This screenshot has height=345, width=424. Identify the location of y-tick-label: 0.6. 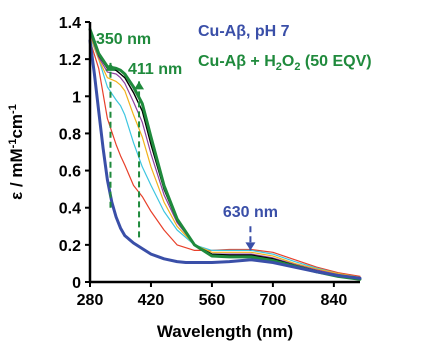
(70, 172).